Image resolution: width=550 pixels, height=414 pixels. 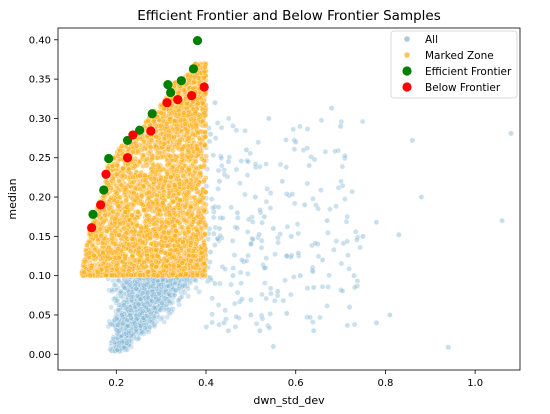 I want to click on legend-marker, so click(x=407, y=87).